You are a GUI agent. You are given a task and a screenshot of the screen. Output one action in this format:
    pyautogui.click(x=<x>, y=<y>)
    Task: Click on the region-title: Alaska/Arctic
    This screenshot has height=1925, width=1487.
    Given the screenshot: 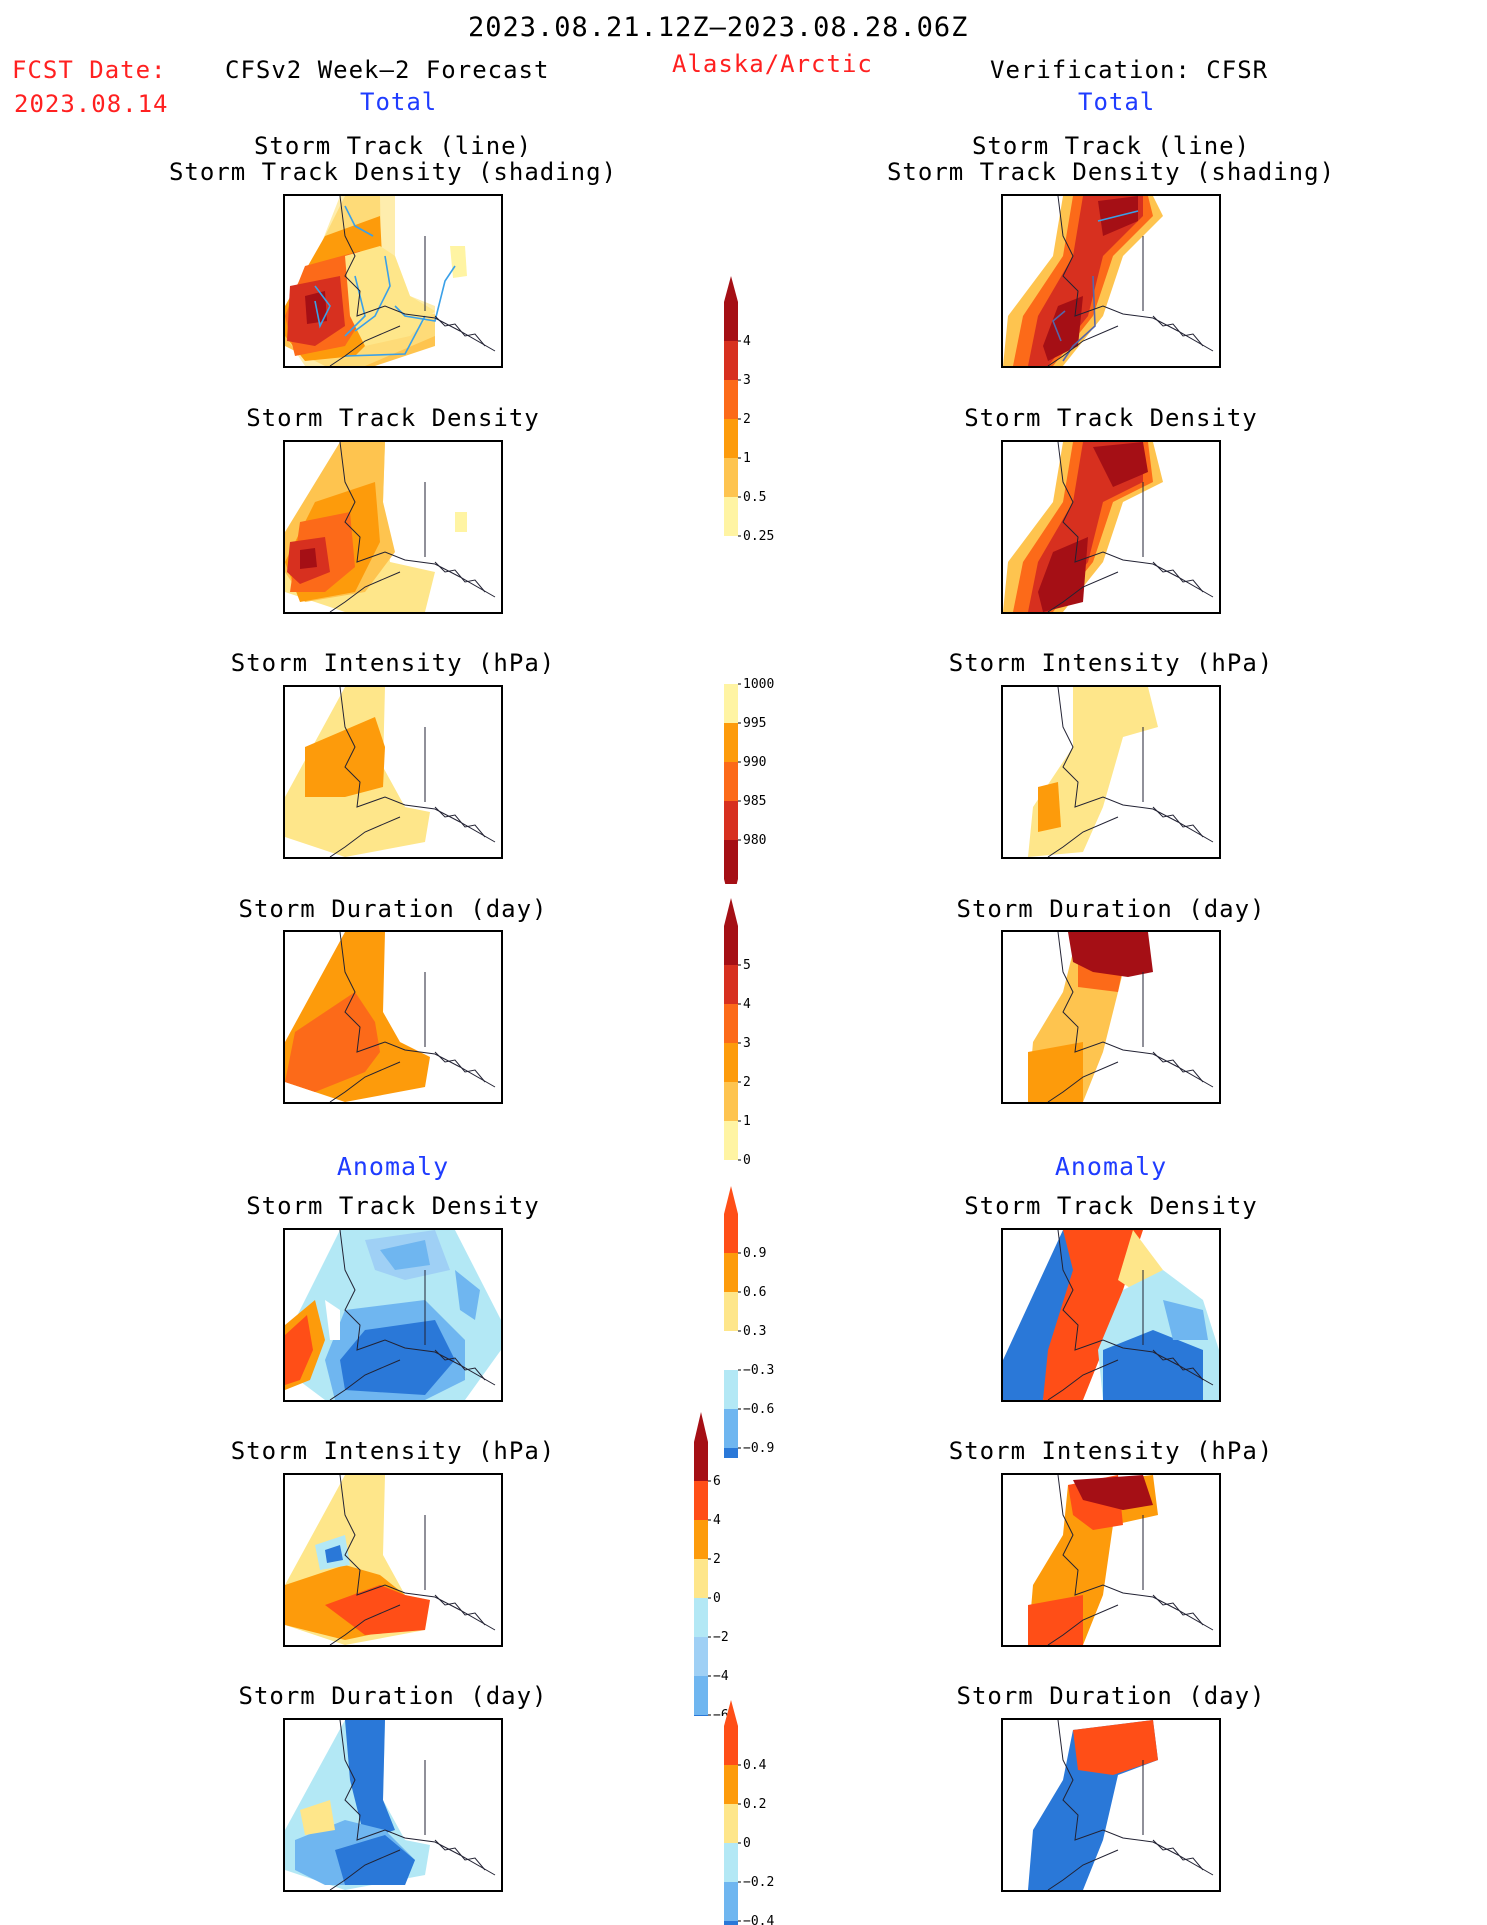 What is the action you would take?
    pyautogui.click(x=772, y=64)
    